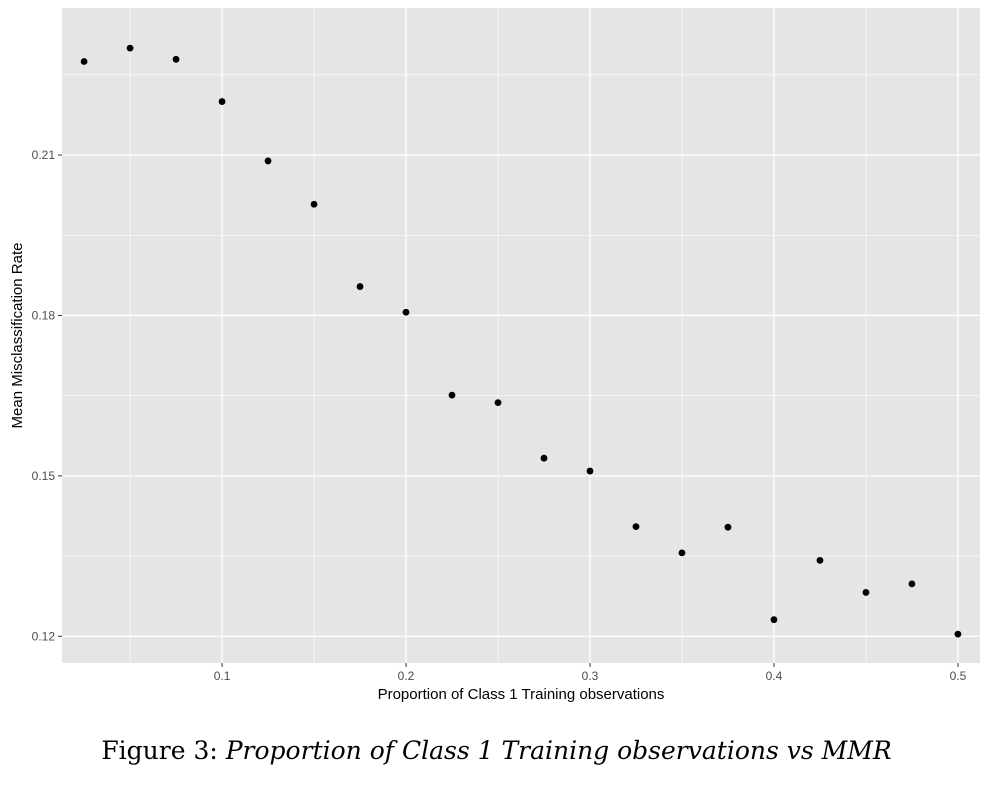 Image resolution: width=993 pixels, height=788 pixels. I want to click on x-tick-label: 0.3, so click(590, 676).